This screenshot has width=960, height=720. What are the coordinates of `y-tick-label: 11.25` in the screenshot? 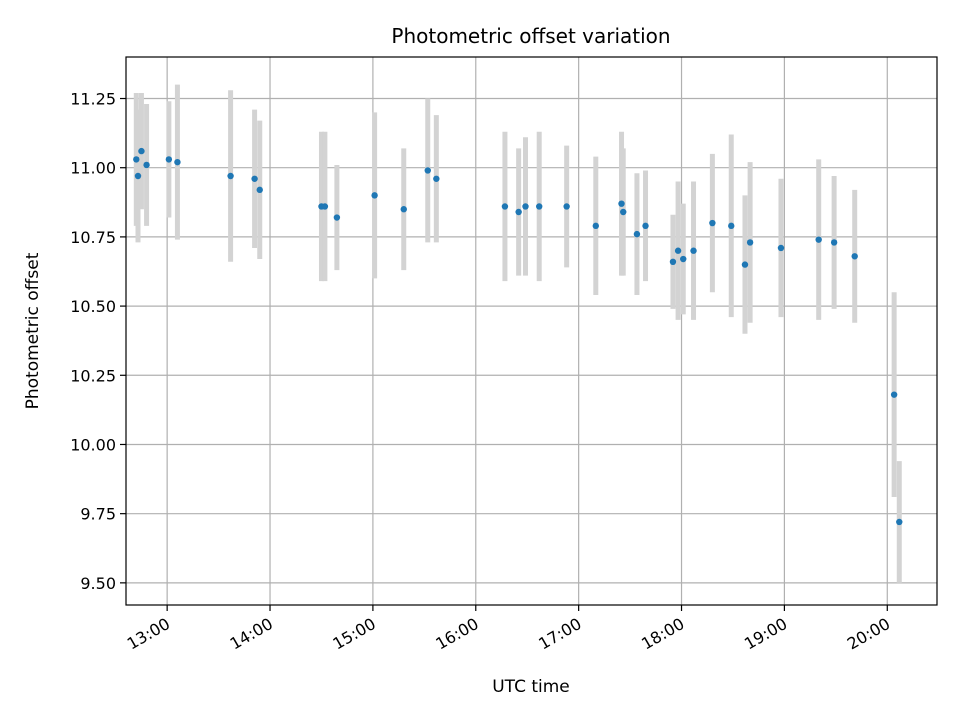 It's located at (93, 99).